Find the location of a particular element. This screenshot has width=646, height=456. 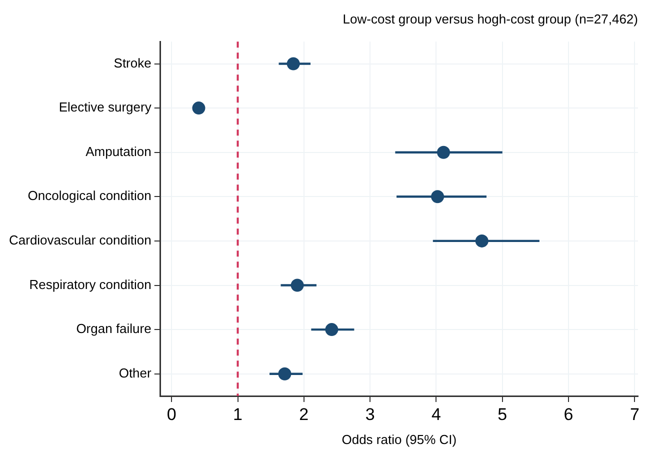

x-axis-title: Odds ratio (95% CI) is located at coordinates (399, 439).